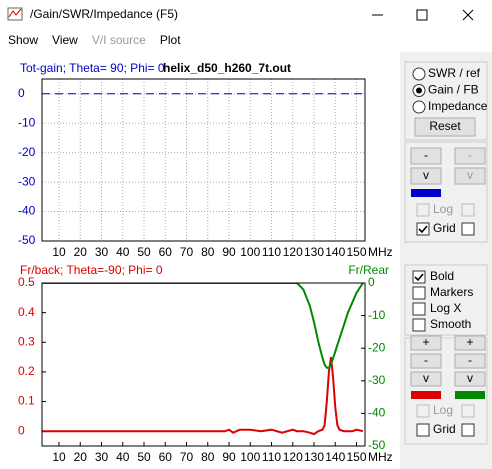 Image resolution: width=492 pixels, height=469 pixels. What do you see at coordinates (27, 240) in the screenshot?
I see `y-tick-label: -50` at bounding box center [27, 240].